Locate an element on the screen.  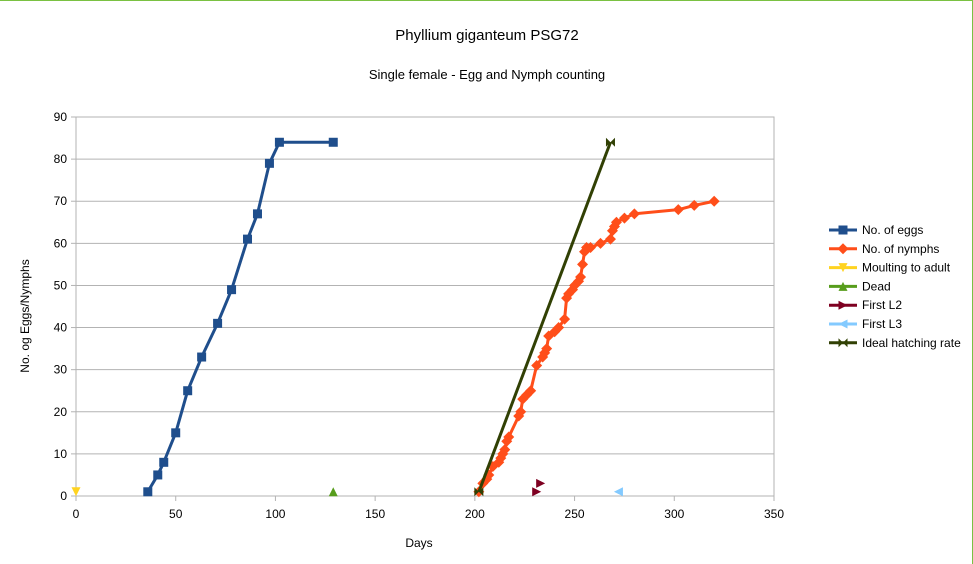
legend-label: No. of eggs is located at coordinates (892, 230).